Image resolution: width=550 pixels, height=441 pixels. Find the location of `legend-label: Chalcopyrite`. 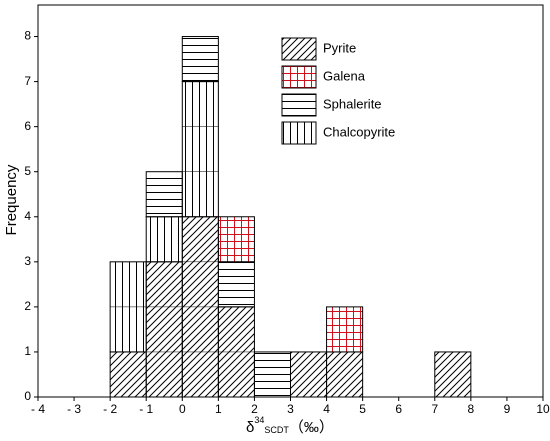

legend-label: Chalcopyrite is located at coordinates (359, 131).